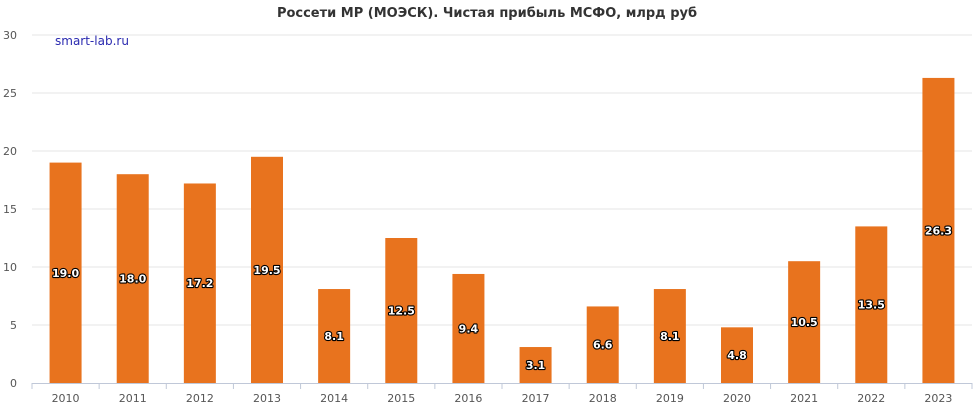 The width and height of the screenshot is (974, 410). I want to click on bar-2018, so click(602, 344).